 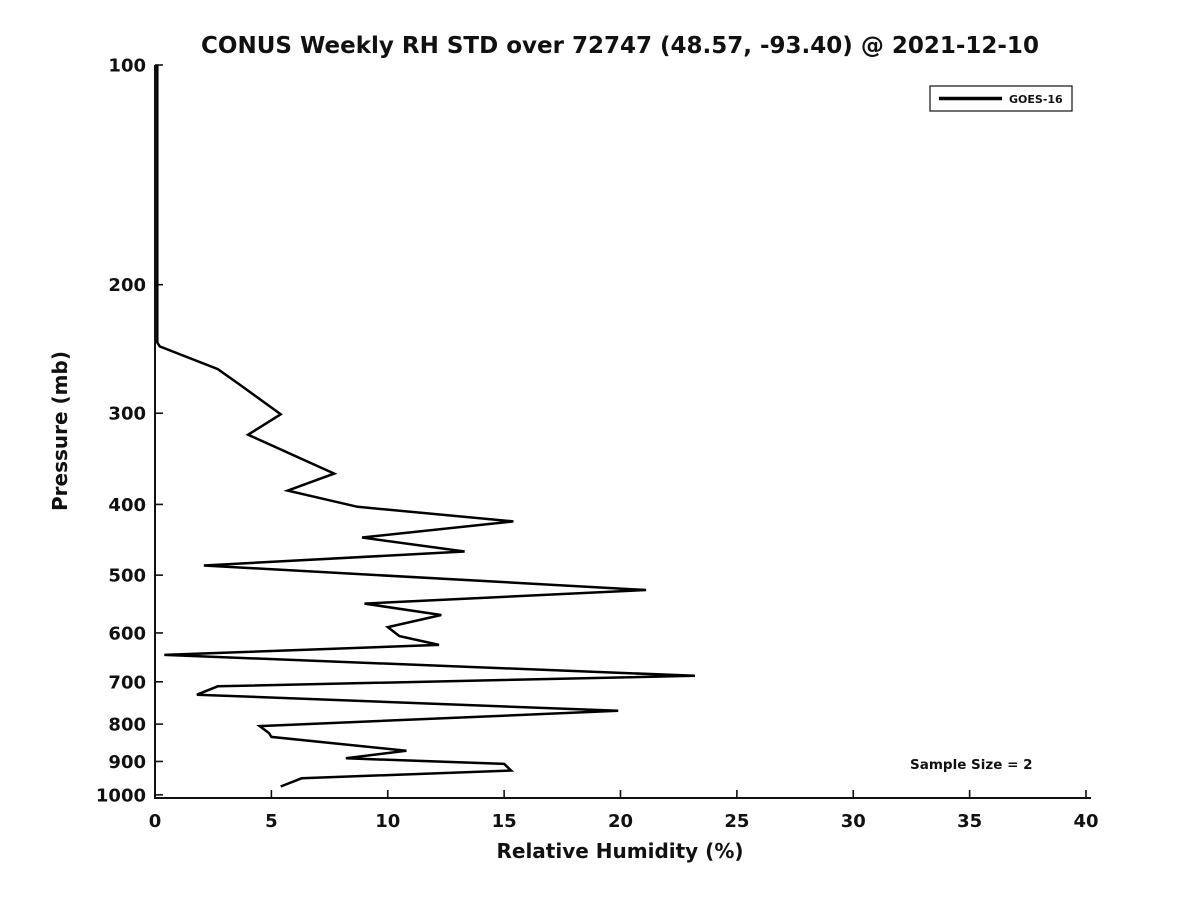 I want to click on sample-size-annotation: Sample Size = 2, so click(x=971, y=765).